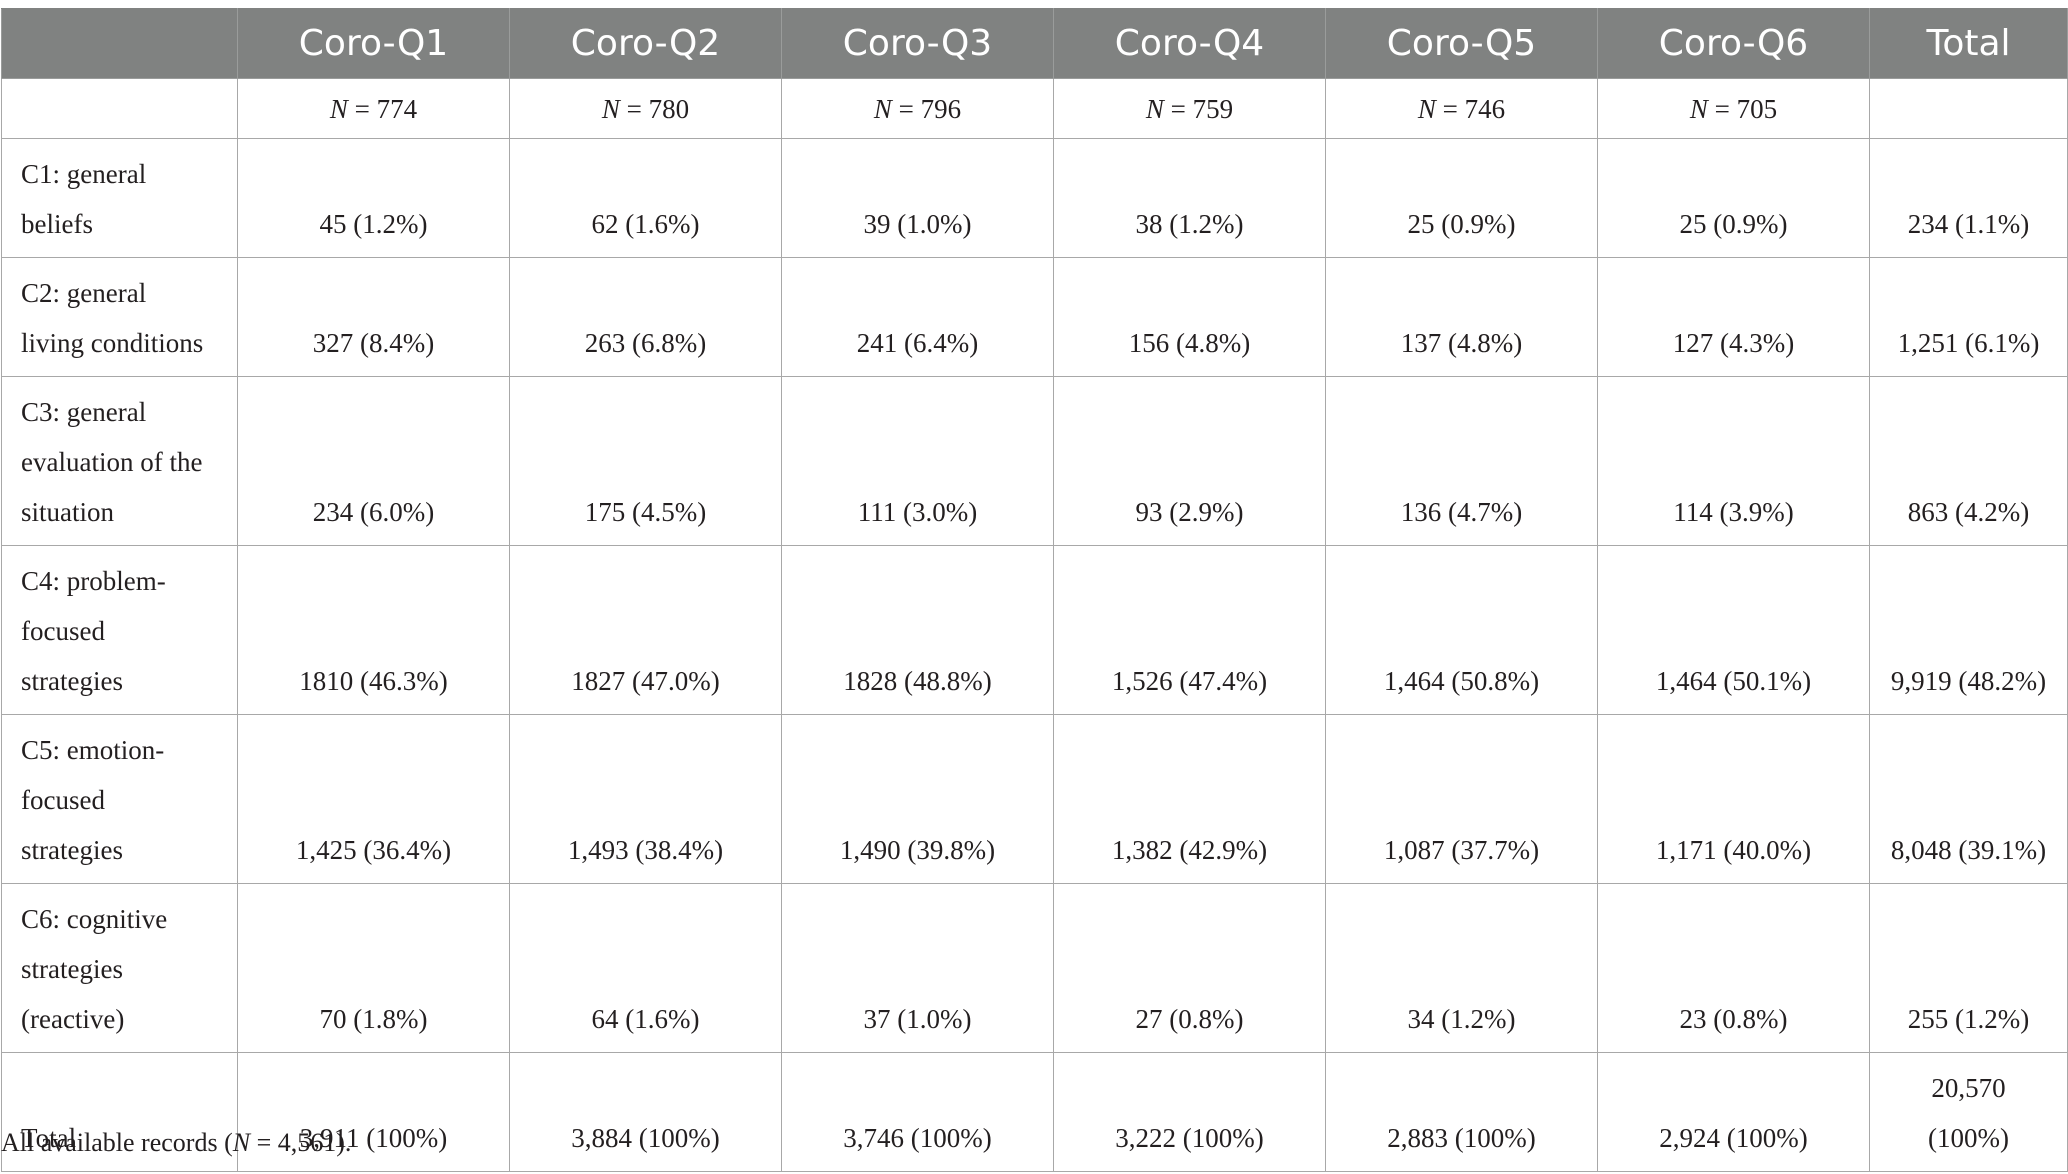  What do you see at coordinates (1733, 108) in the screenshot?
I see `sample-size-cell: N = 705` at bounding box center [1733, 108].